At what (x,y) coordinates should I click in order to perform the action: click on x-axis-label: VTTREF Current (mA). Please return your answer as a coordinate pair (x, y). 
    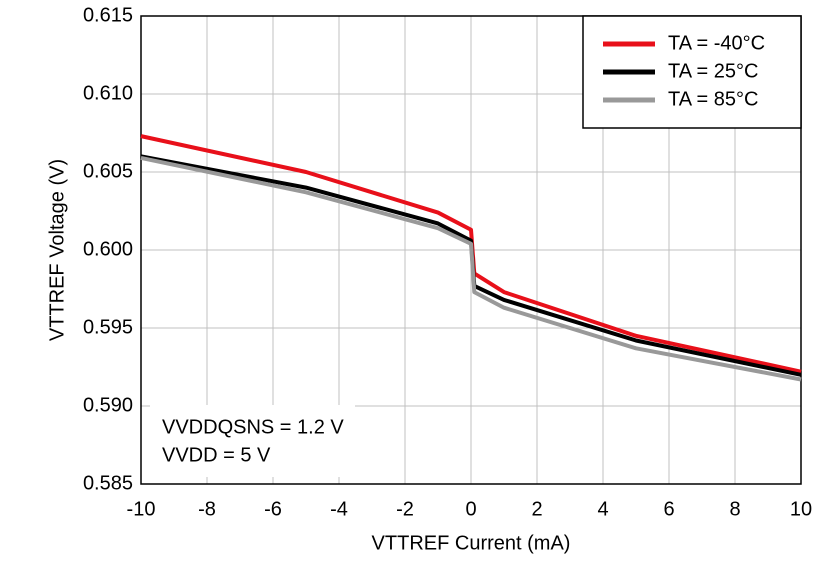
    Looking at the image, I should click on (471, 543).